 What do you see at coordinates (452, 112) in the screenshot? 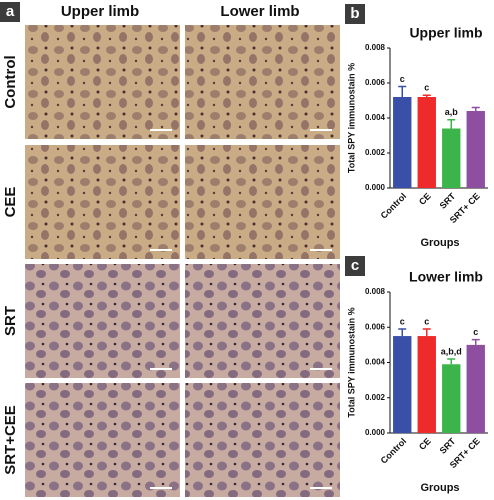
I see `annotation: a,b` at bounding box center [452, 112].